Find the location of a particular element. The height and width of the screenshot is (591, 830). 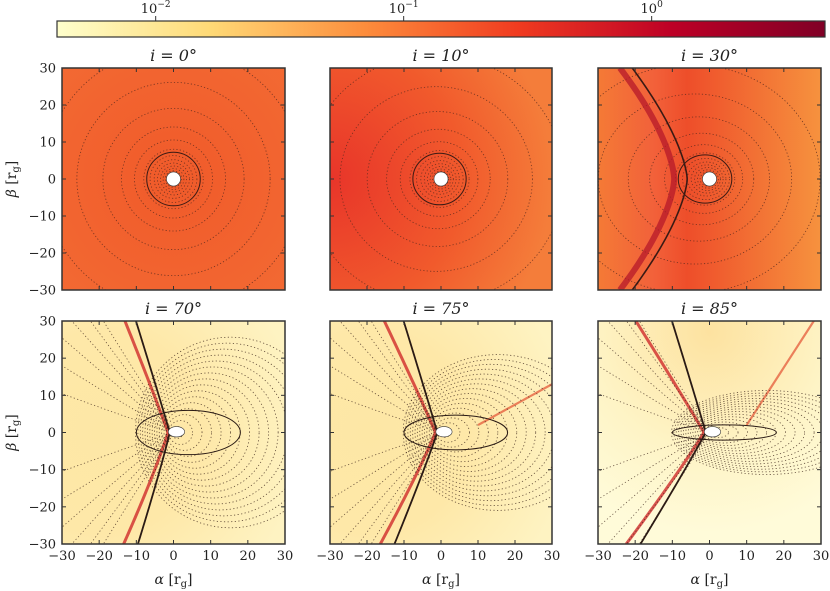

xtick-label: 20 is located at coordinates (248, 556).